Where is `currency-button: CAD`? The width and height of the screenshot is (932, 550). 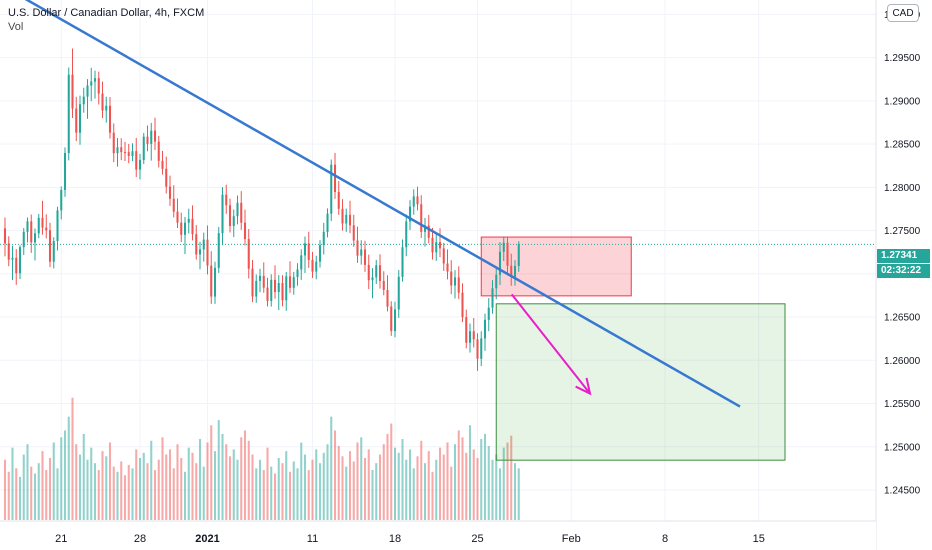 currency-button: CAD is located at coordinates (903, 13).